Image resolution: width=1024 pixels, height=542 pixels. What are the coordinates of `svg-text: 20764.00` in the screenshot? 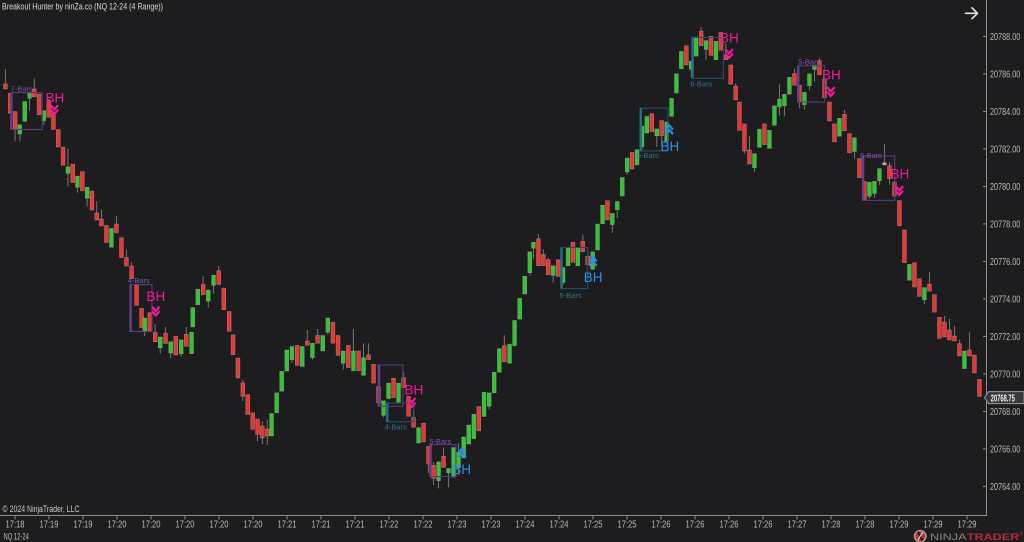 It's located at (1005, 487).